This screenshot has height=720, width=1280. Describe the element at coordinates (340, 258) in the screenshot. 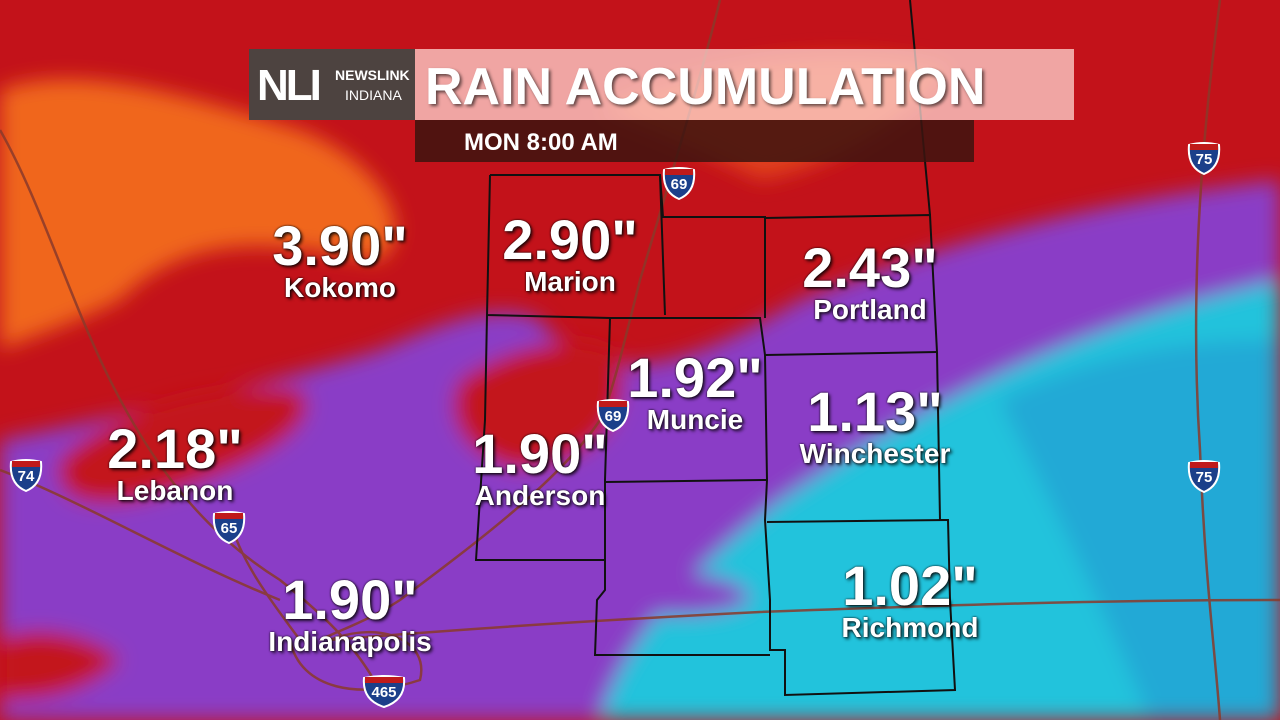

I see `city-label-kokomo: 3.90" Kokomo` at that location.